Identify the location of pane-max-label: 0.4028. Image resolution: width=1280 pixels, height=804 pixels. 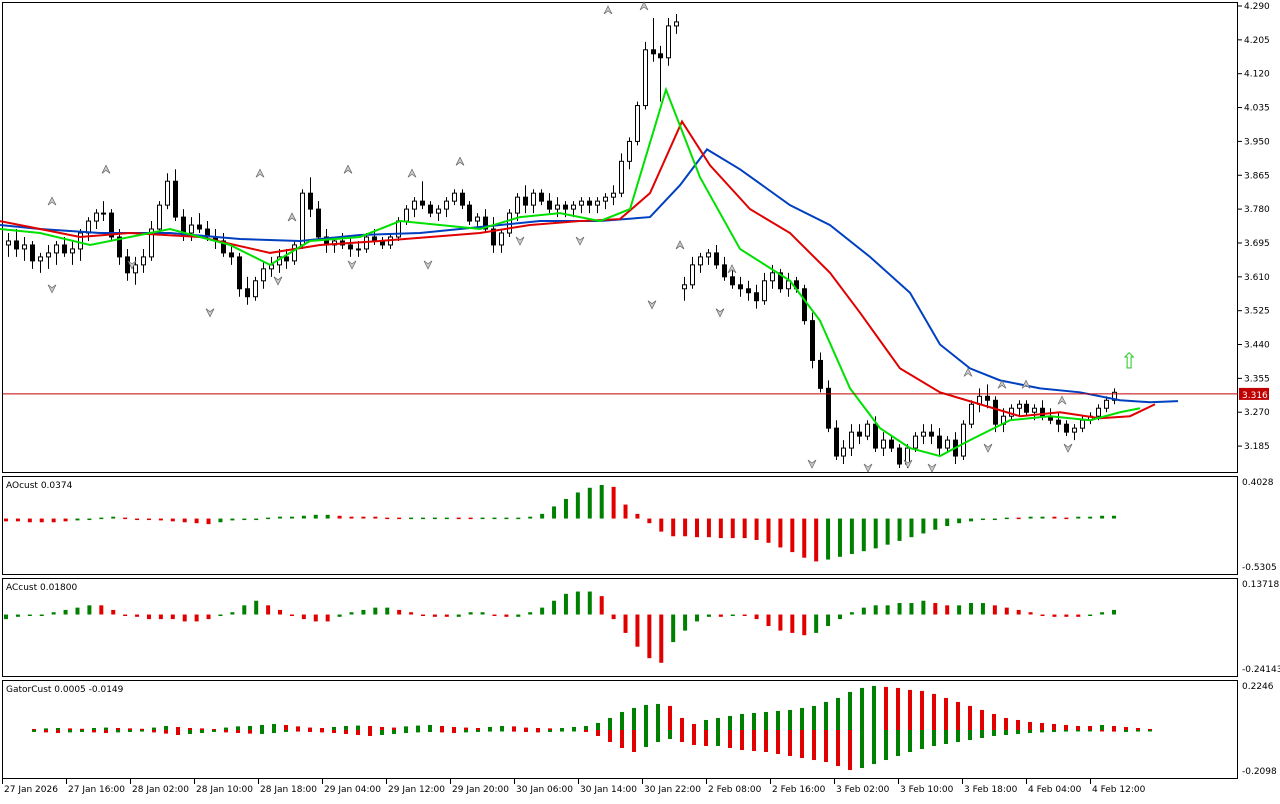
(1258, 483).